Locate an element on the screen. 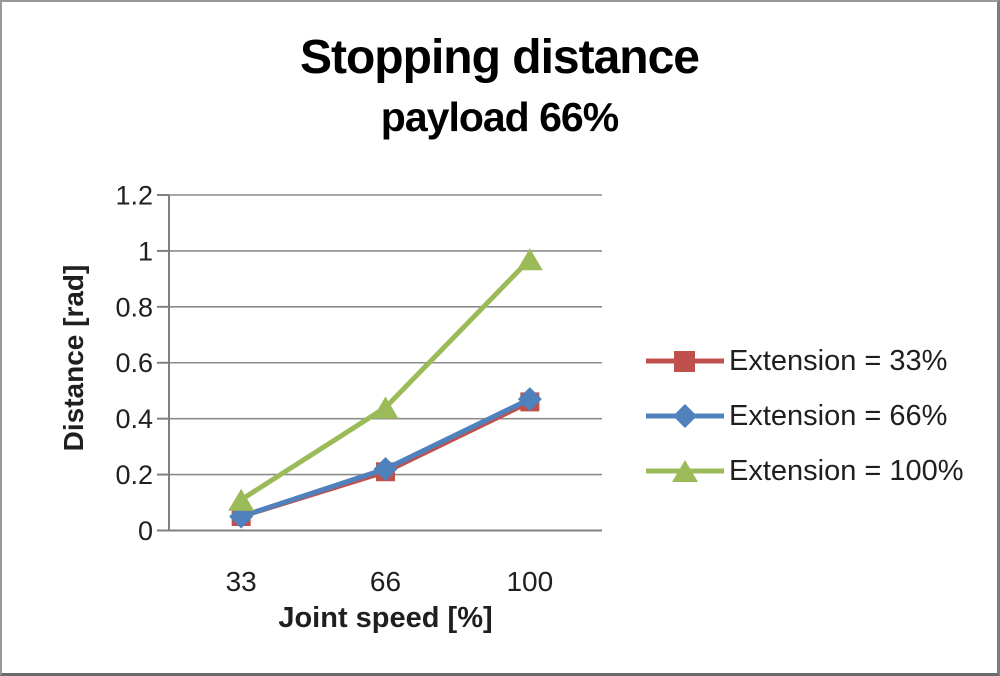  legend-item-extension-66: Extension = 66% is located at coordinates (805, 416).